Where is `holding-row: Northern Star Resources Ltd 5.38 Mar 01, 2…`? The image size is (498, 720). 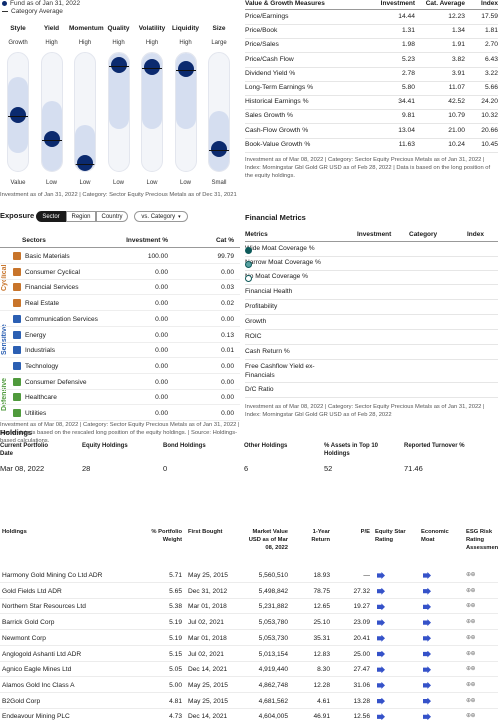
holding-row: Northern Star Resources Ltd 5.38 Mar 01, 2… is located at coordinates (249, 606).